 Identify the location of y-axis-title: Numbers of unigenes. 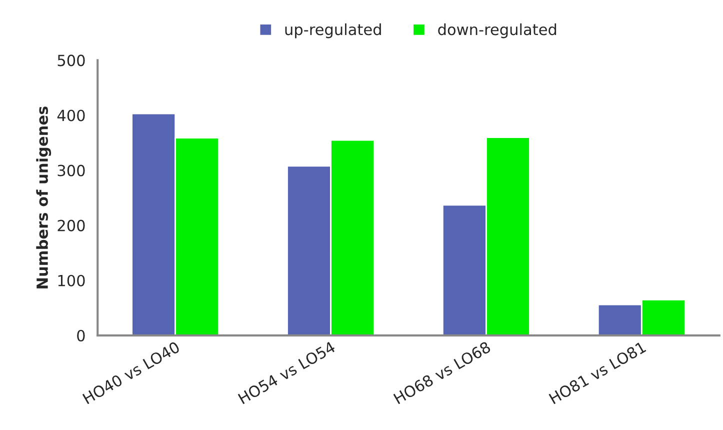
(44, 197).